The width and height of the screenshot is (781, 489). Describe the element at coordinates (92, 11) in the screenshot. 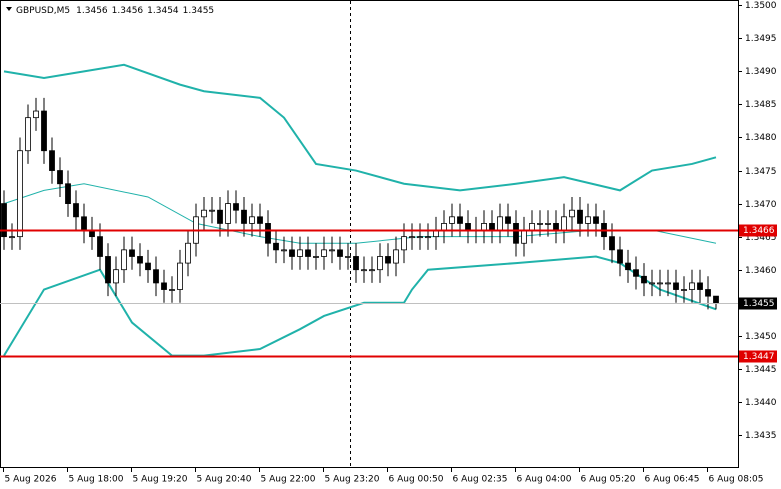

I see `header-open: 1.3456` at that location.